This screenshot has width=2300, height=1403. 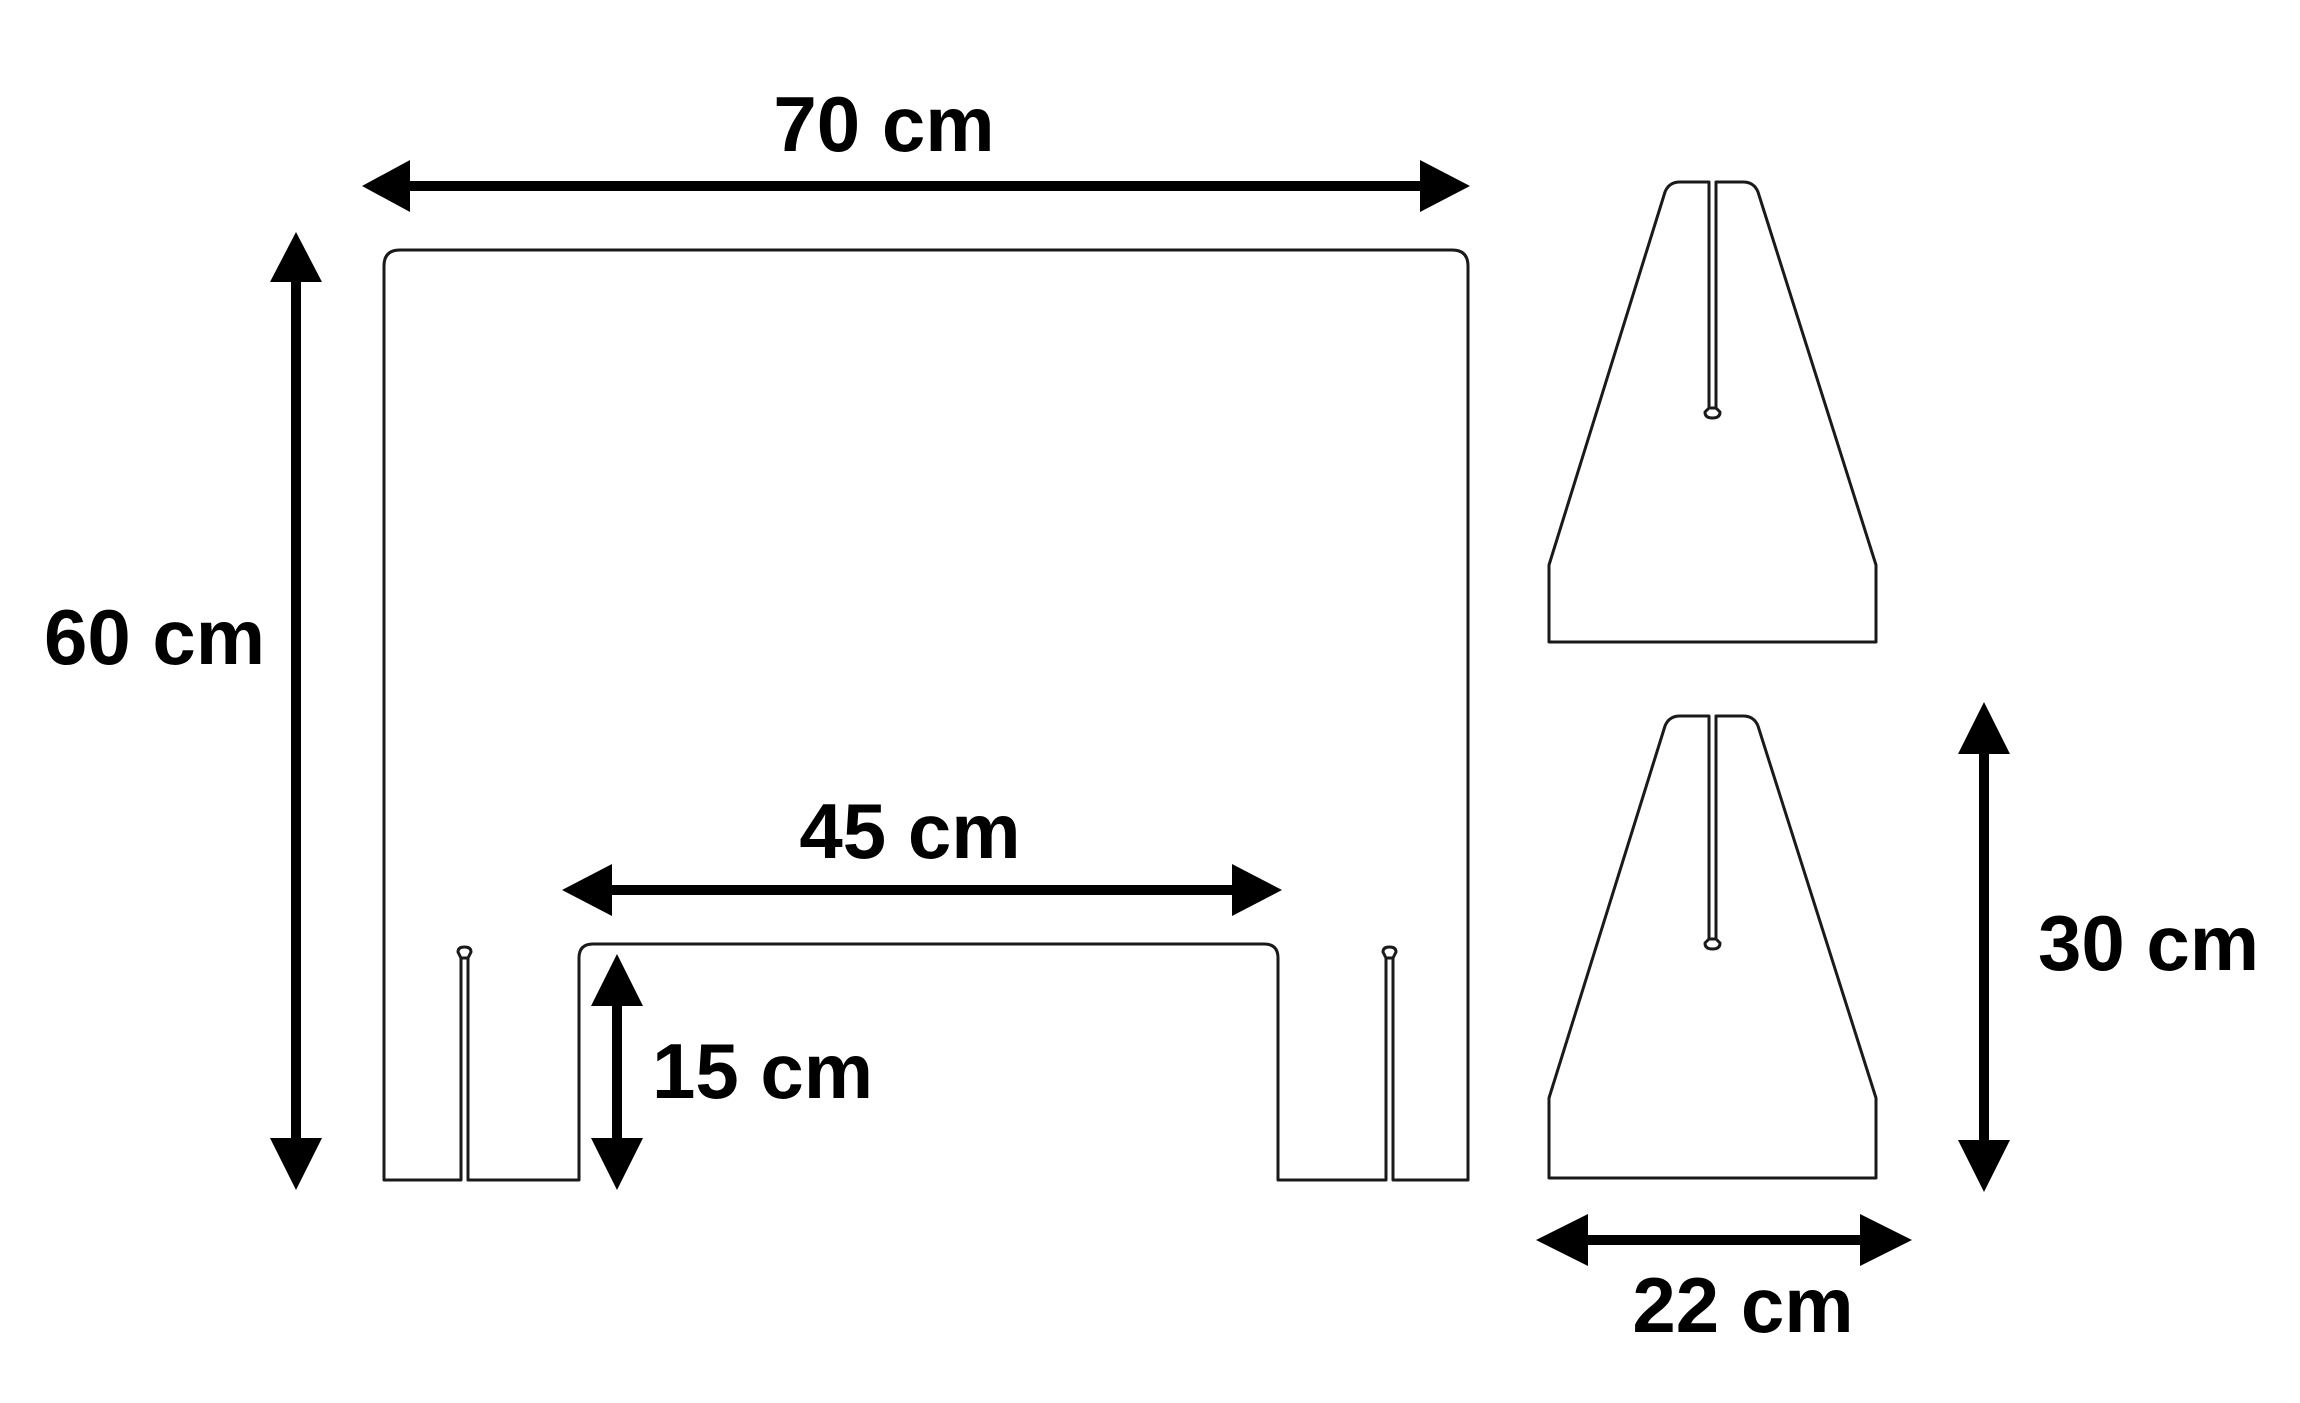 I want to click on dimension-foot-width: 22 cm, so click(x=1724, y=1281).